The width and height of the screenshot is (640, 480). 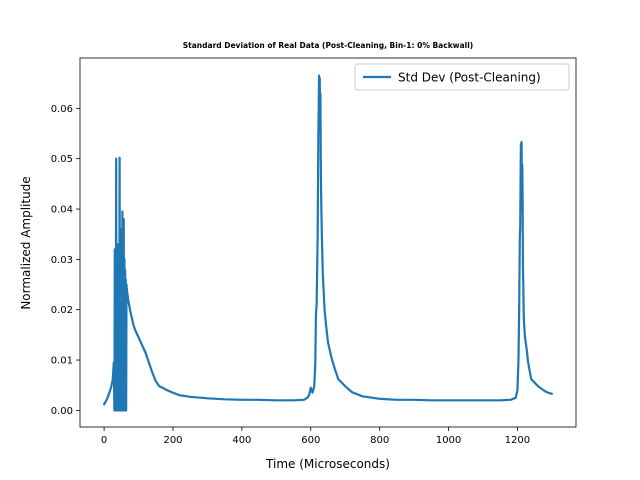 I want to click on x-tick-label: 800, so click(x=379, y=440).